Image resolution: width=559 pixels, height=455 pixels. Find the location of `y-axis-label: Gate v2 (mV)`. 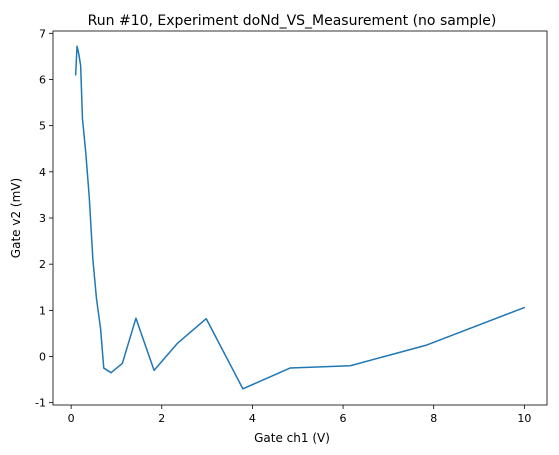

y-axis-label: Gate v2 (mV) is located at coordinates (16, 218).